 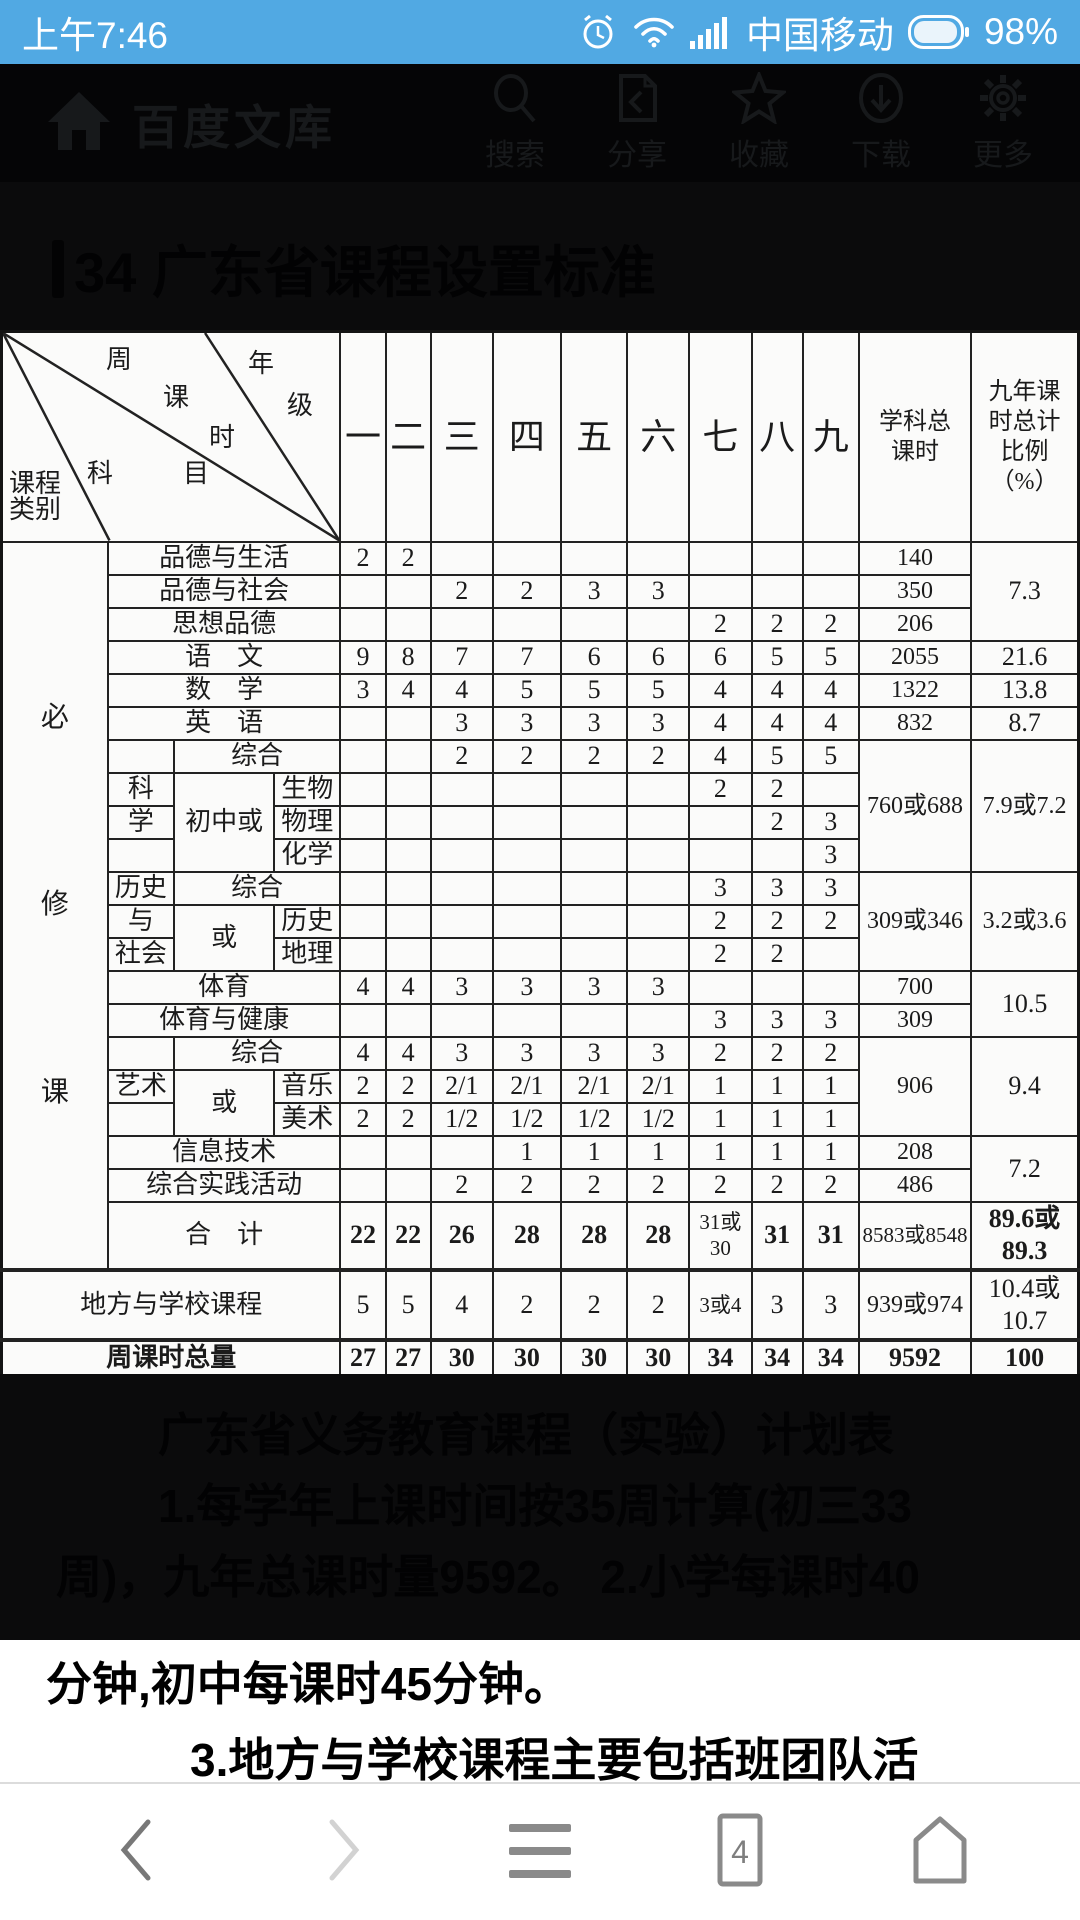 What do you see at coordinates (720, 1235) in the screenshot?
I see `value-cell: 31或30` at bounding box center [720, 1235].